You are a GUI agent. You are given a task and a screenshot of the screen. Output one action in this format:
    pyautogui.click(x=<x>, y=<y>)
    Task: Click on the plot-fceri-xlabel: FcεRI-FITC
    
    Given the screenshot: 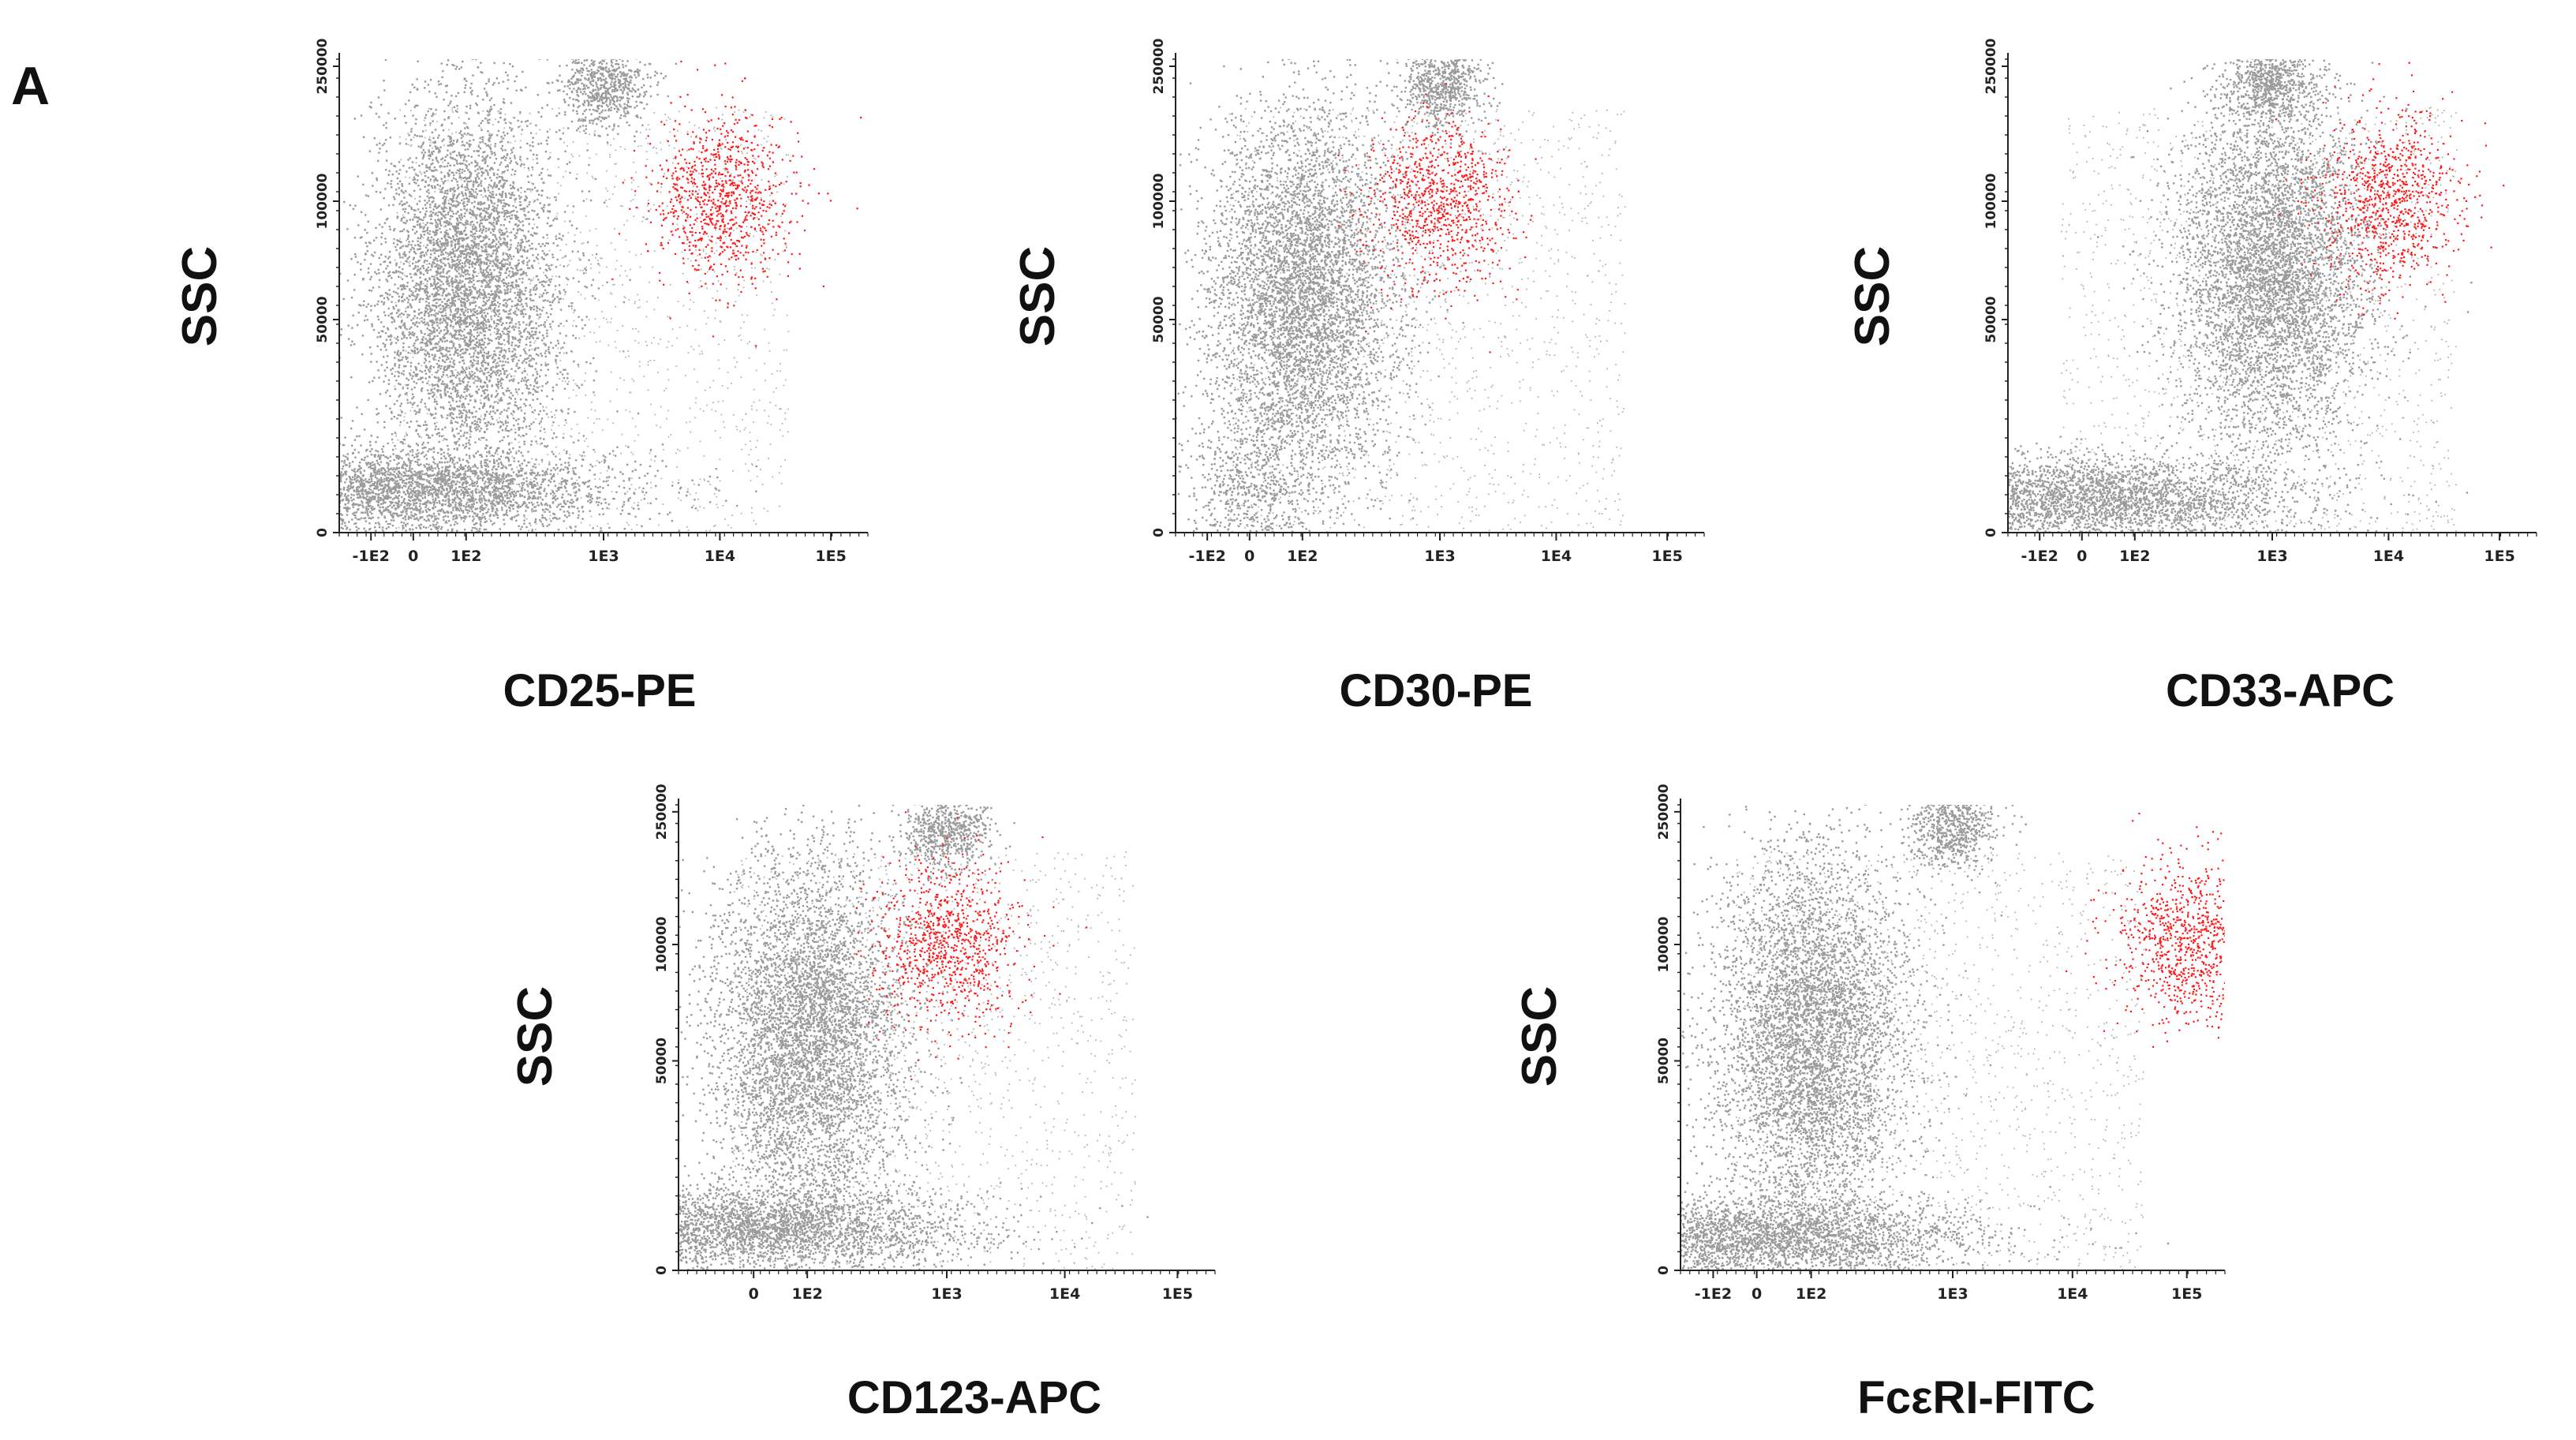 What is the action you would take?
    pyautogui.click(x=1976, y=1397)
    